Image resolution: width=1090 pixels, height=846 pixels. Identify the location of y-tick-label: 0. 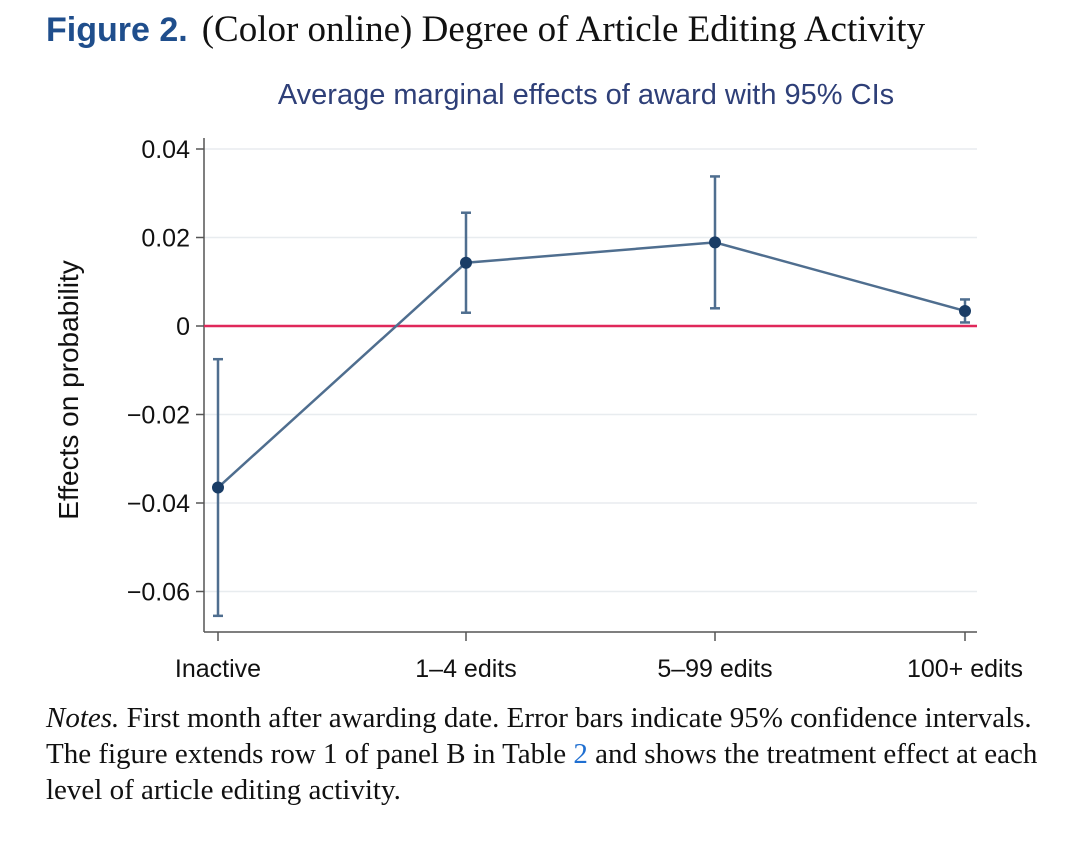
(183, 327).